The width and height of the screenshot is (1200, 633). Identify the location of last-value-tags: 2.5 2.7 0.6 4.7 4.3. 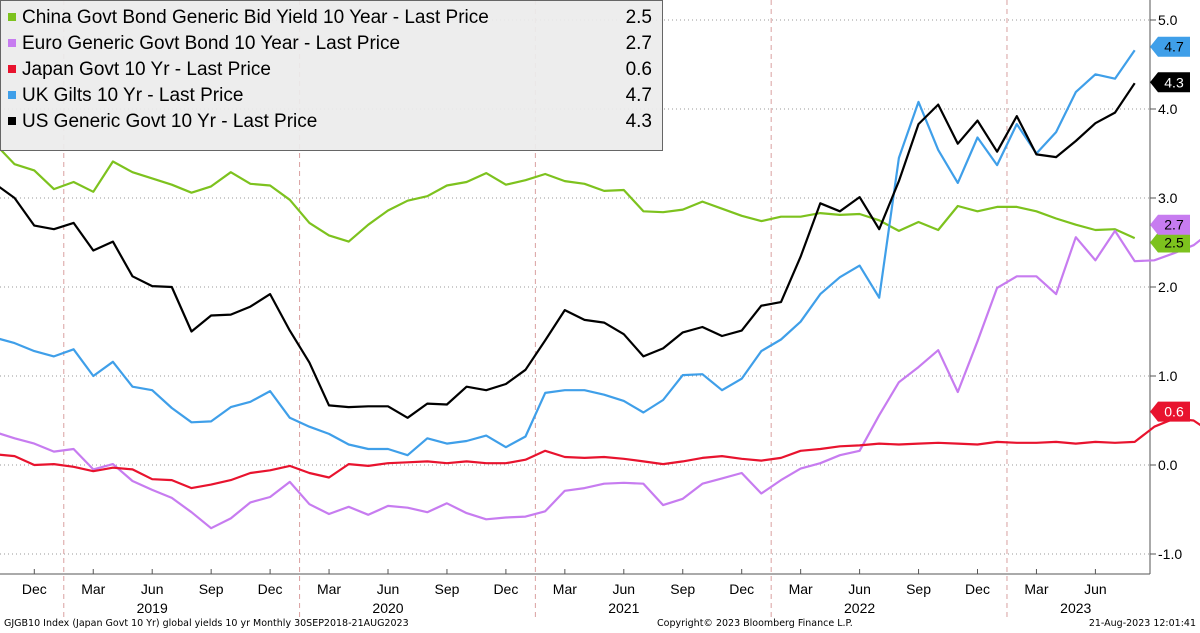
(1170, 229).